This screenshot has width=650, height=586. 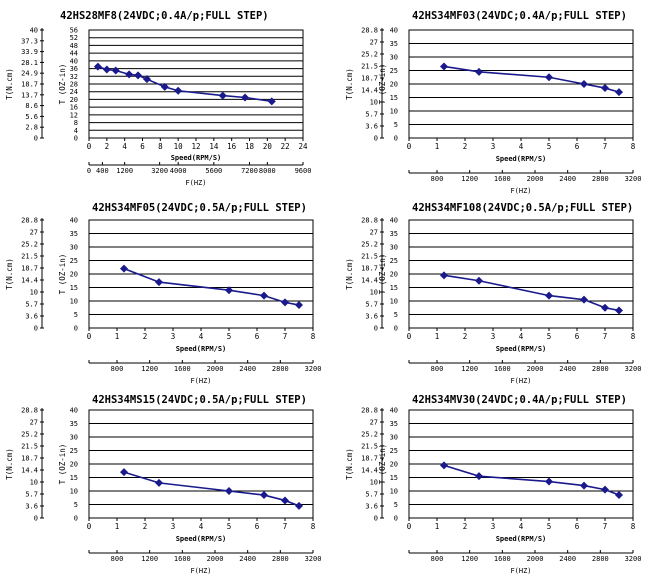 What do you see at coordinates (76, 131) in the screenshot?
I see `oz-in-tick-label: 4` at bounding box center [76, 131].